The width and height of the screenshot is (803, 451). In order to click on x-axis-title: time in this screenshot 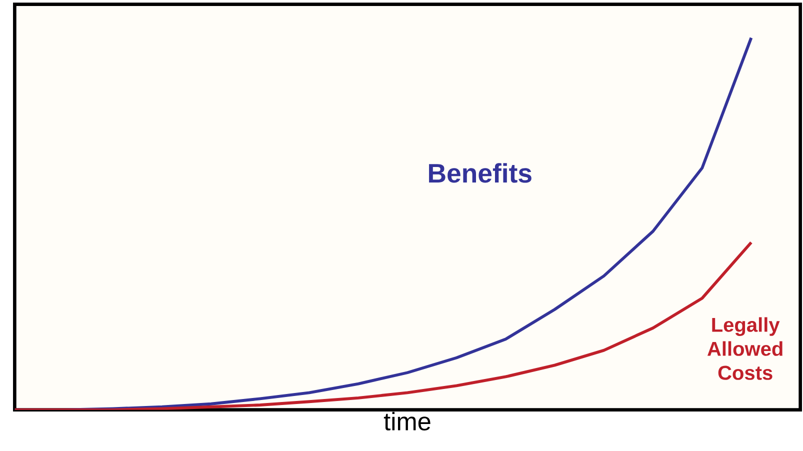, I will do `click(407, 421)`.